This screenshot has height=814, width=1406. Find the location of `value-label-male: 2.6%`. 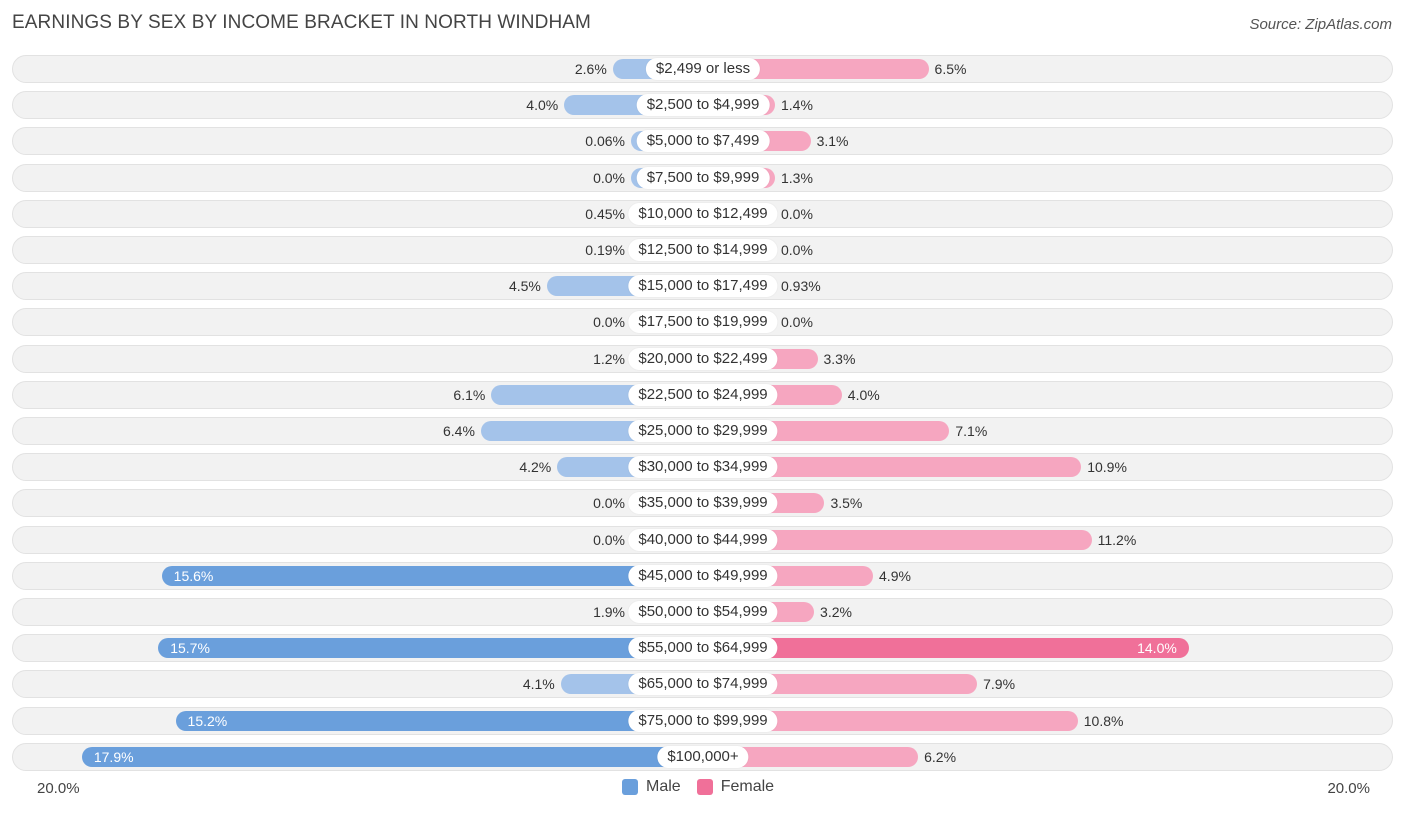

value-label-male: 2.6% is located at coordinates (590, 69).